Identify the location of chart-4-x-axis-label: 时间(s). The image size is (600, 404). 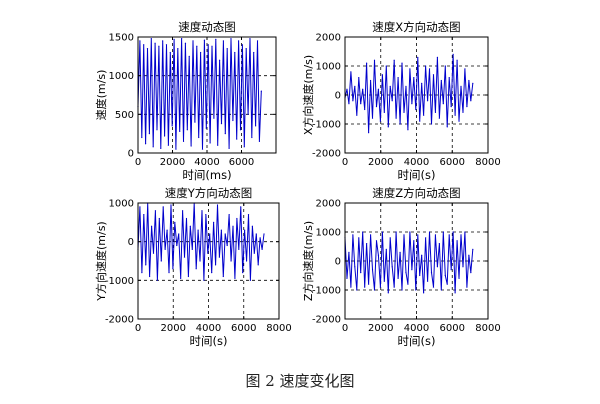
(417, 341).